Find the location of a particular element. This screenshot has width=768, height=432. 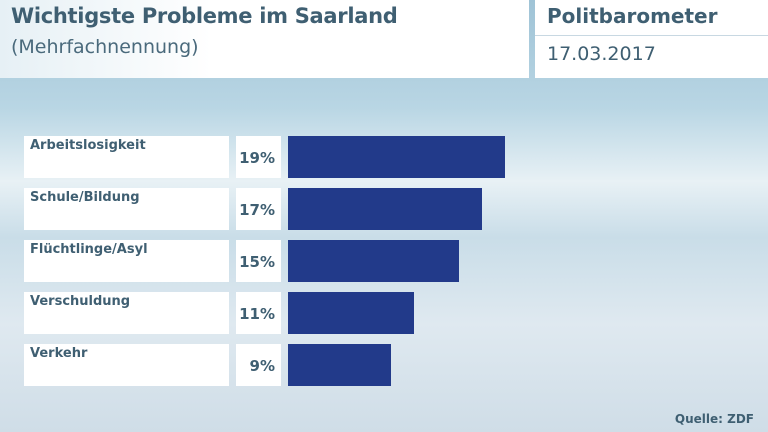

brand-title: Politbarometer is located at coordinates (632, 16).